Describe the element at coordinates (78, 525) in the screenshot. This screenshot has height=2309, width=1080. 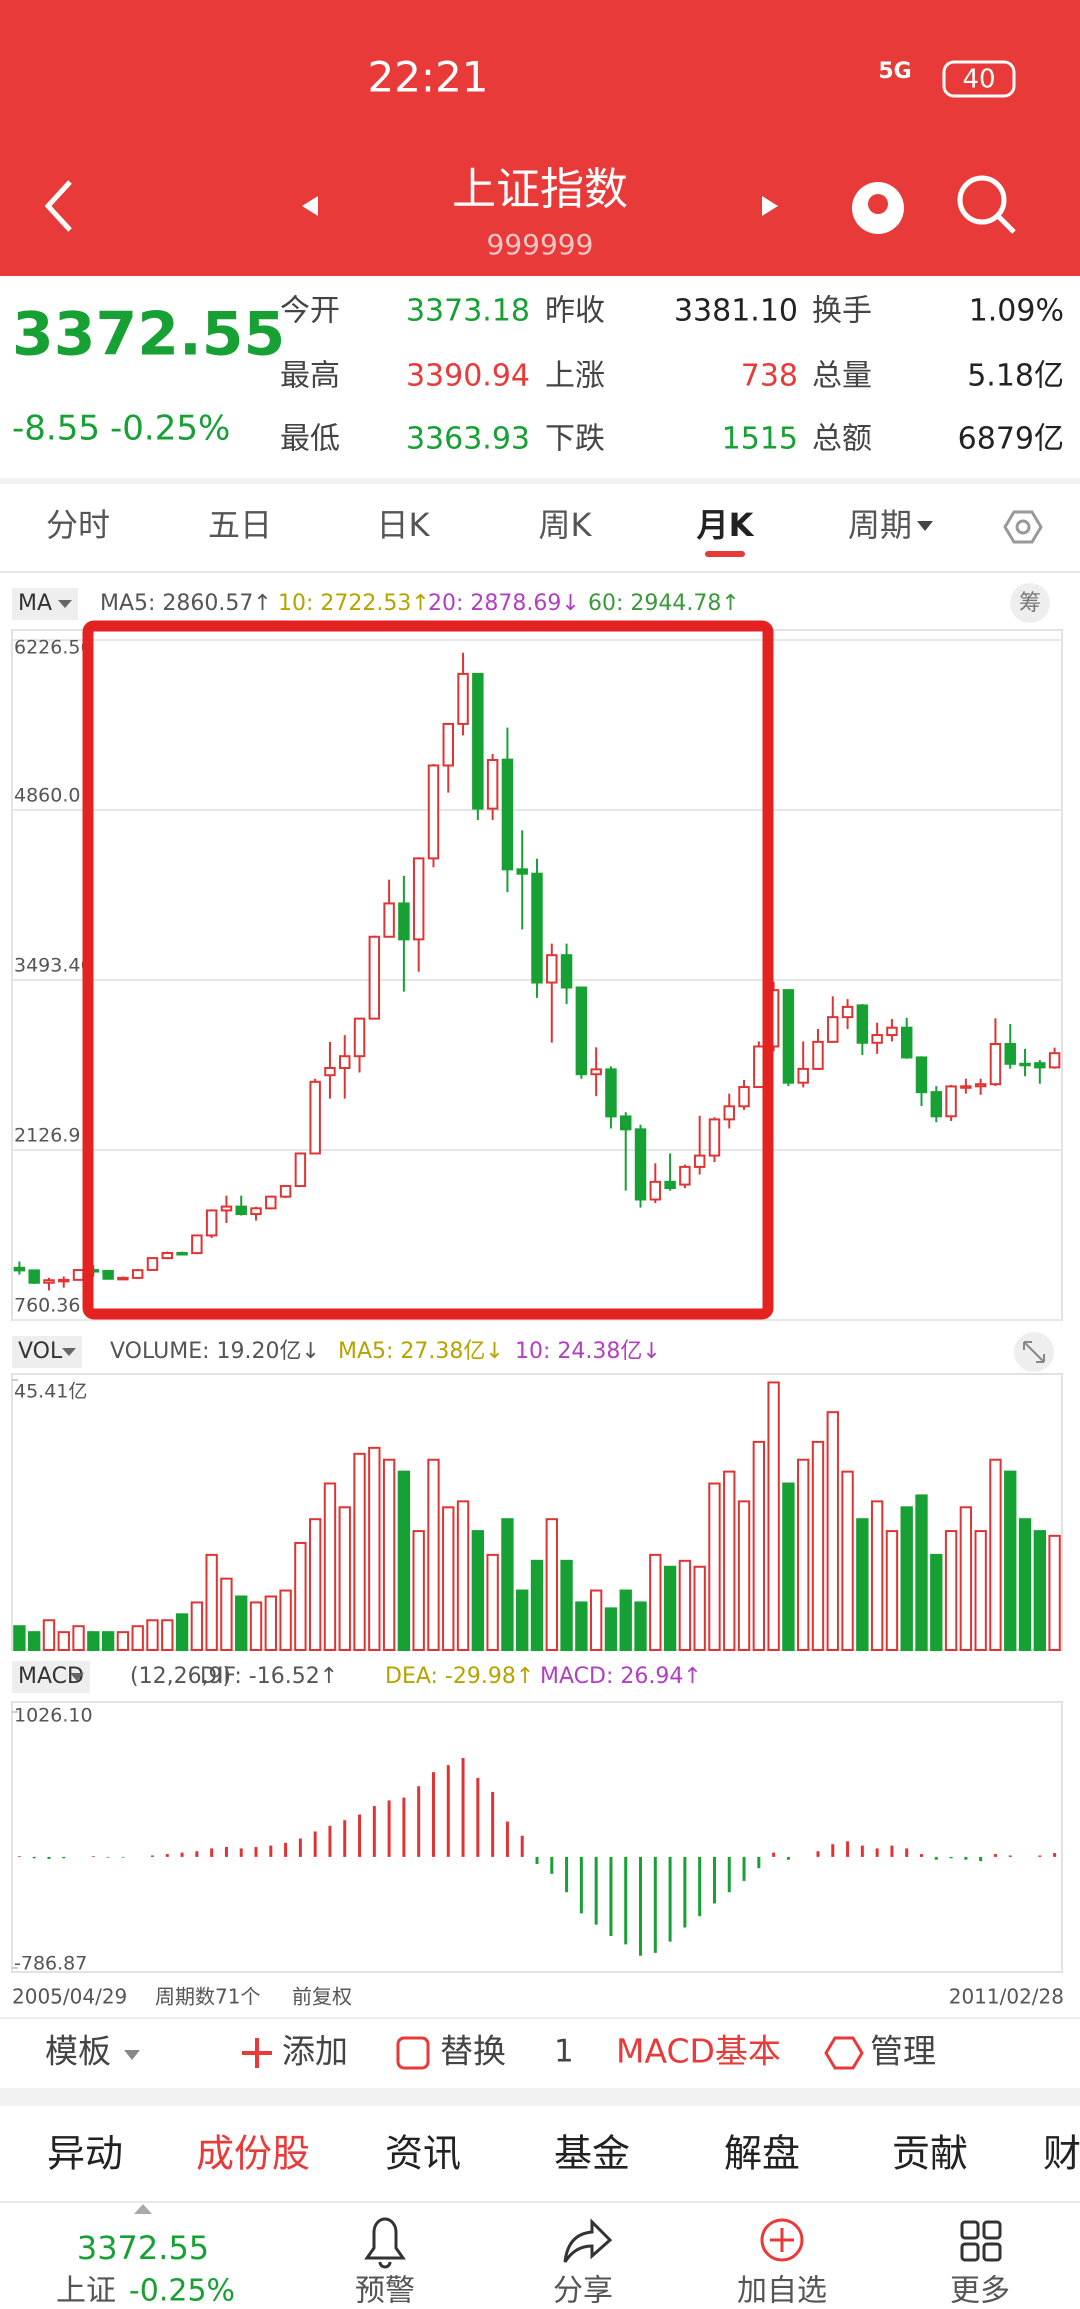
I see `period-tab: 分时` at that location.